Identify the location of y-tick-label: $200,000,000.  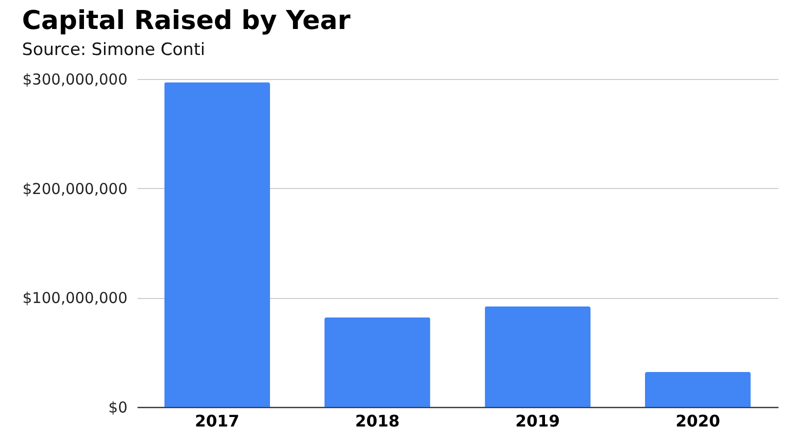
(75, 189).